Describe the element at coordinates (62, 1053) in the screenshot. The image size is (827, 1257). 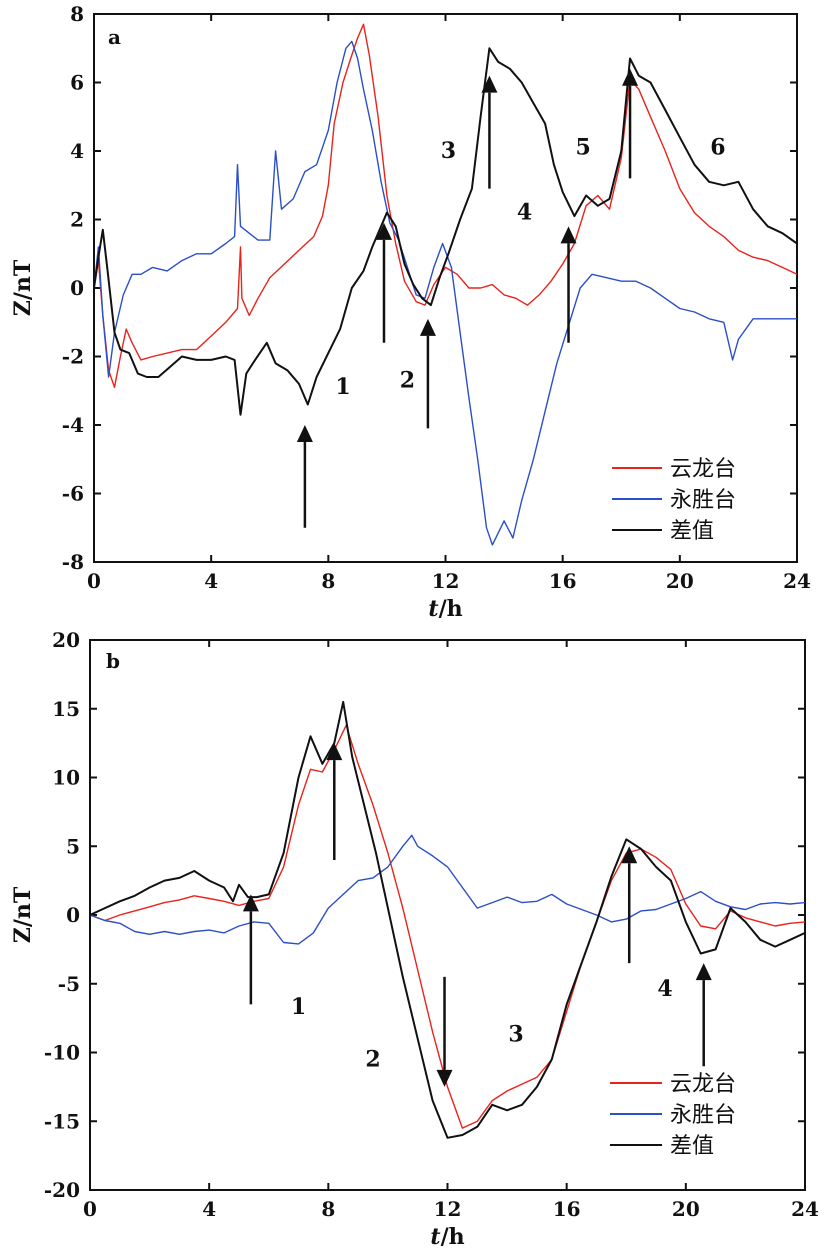
I see `y-tick-label: -10` at that location.